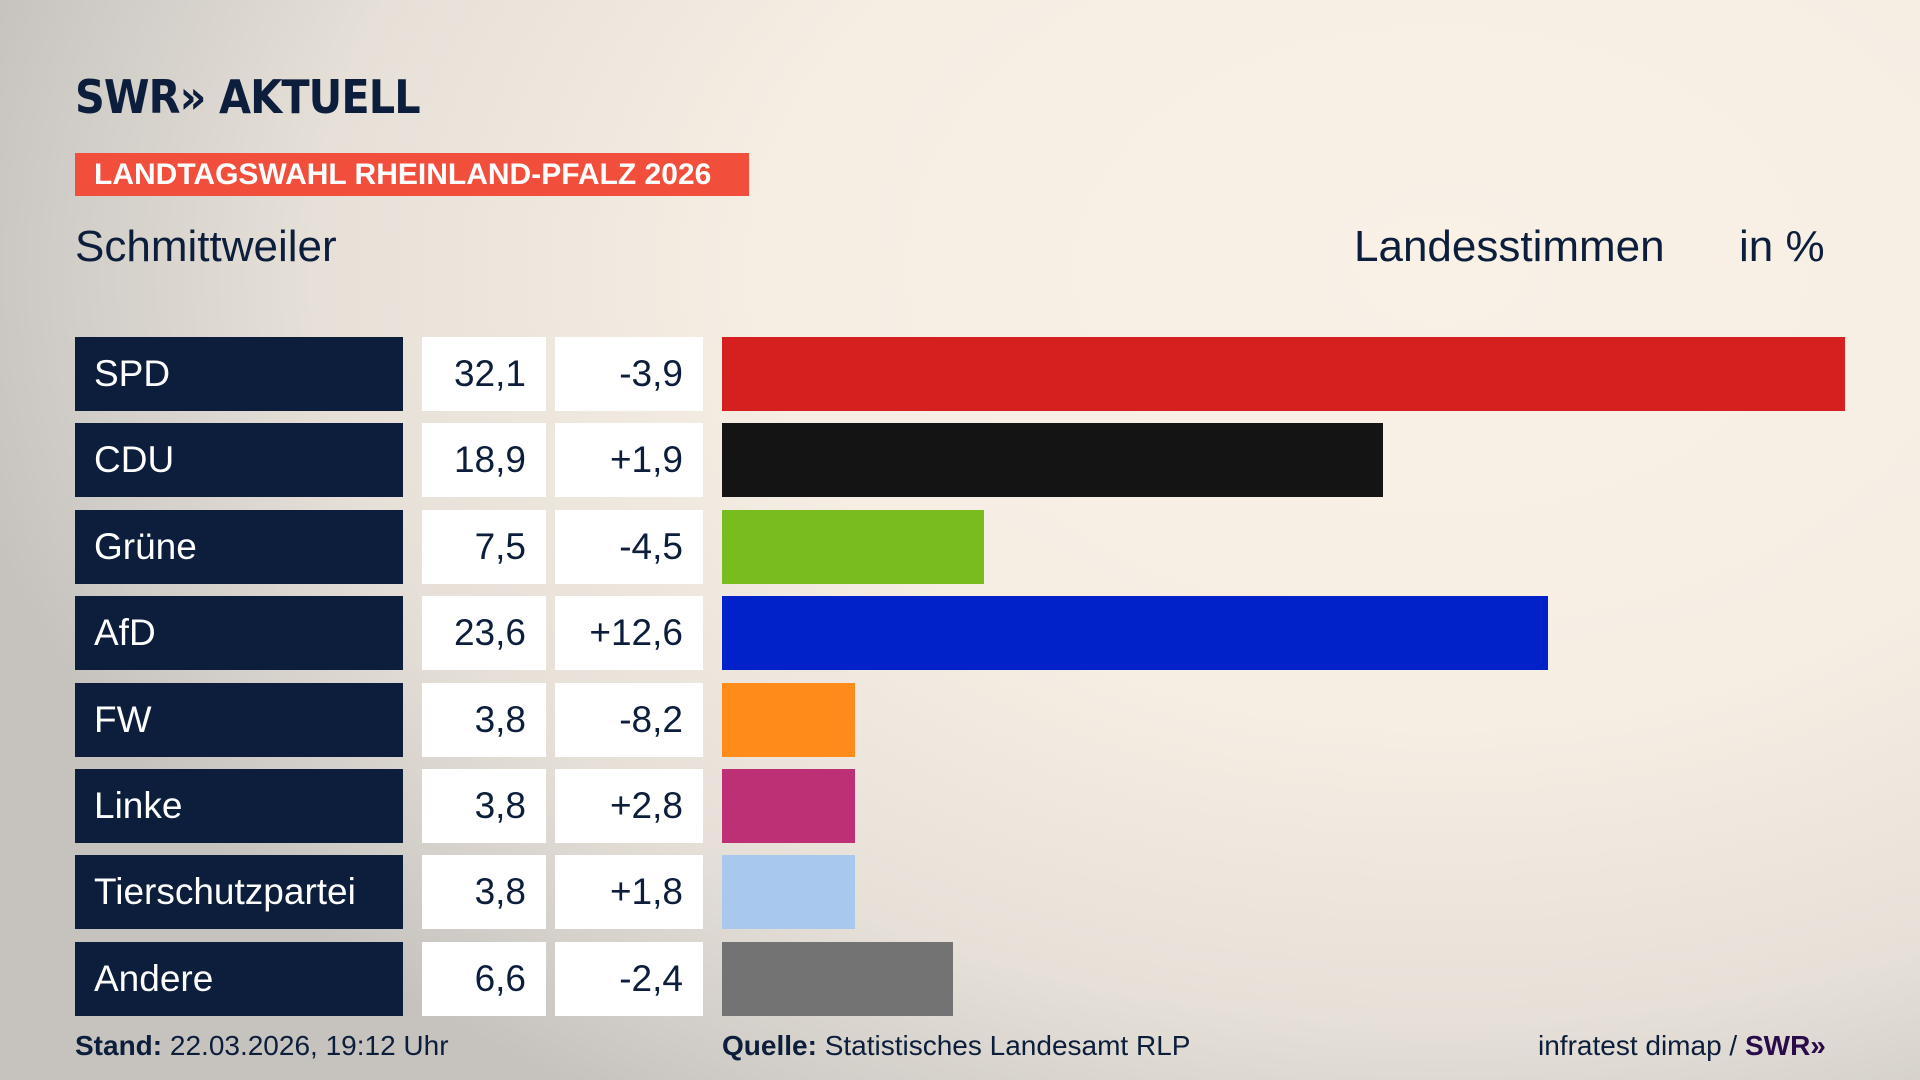 Image resolution: width=1920 pixels, height=1080 pixels. What do you see at coordinates (239, 719) in the screenshot?
I see `party-name: FW` at bounding box center [239, 719].